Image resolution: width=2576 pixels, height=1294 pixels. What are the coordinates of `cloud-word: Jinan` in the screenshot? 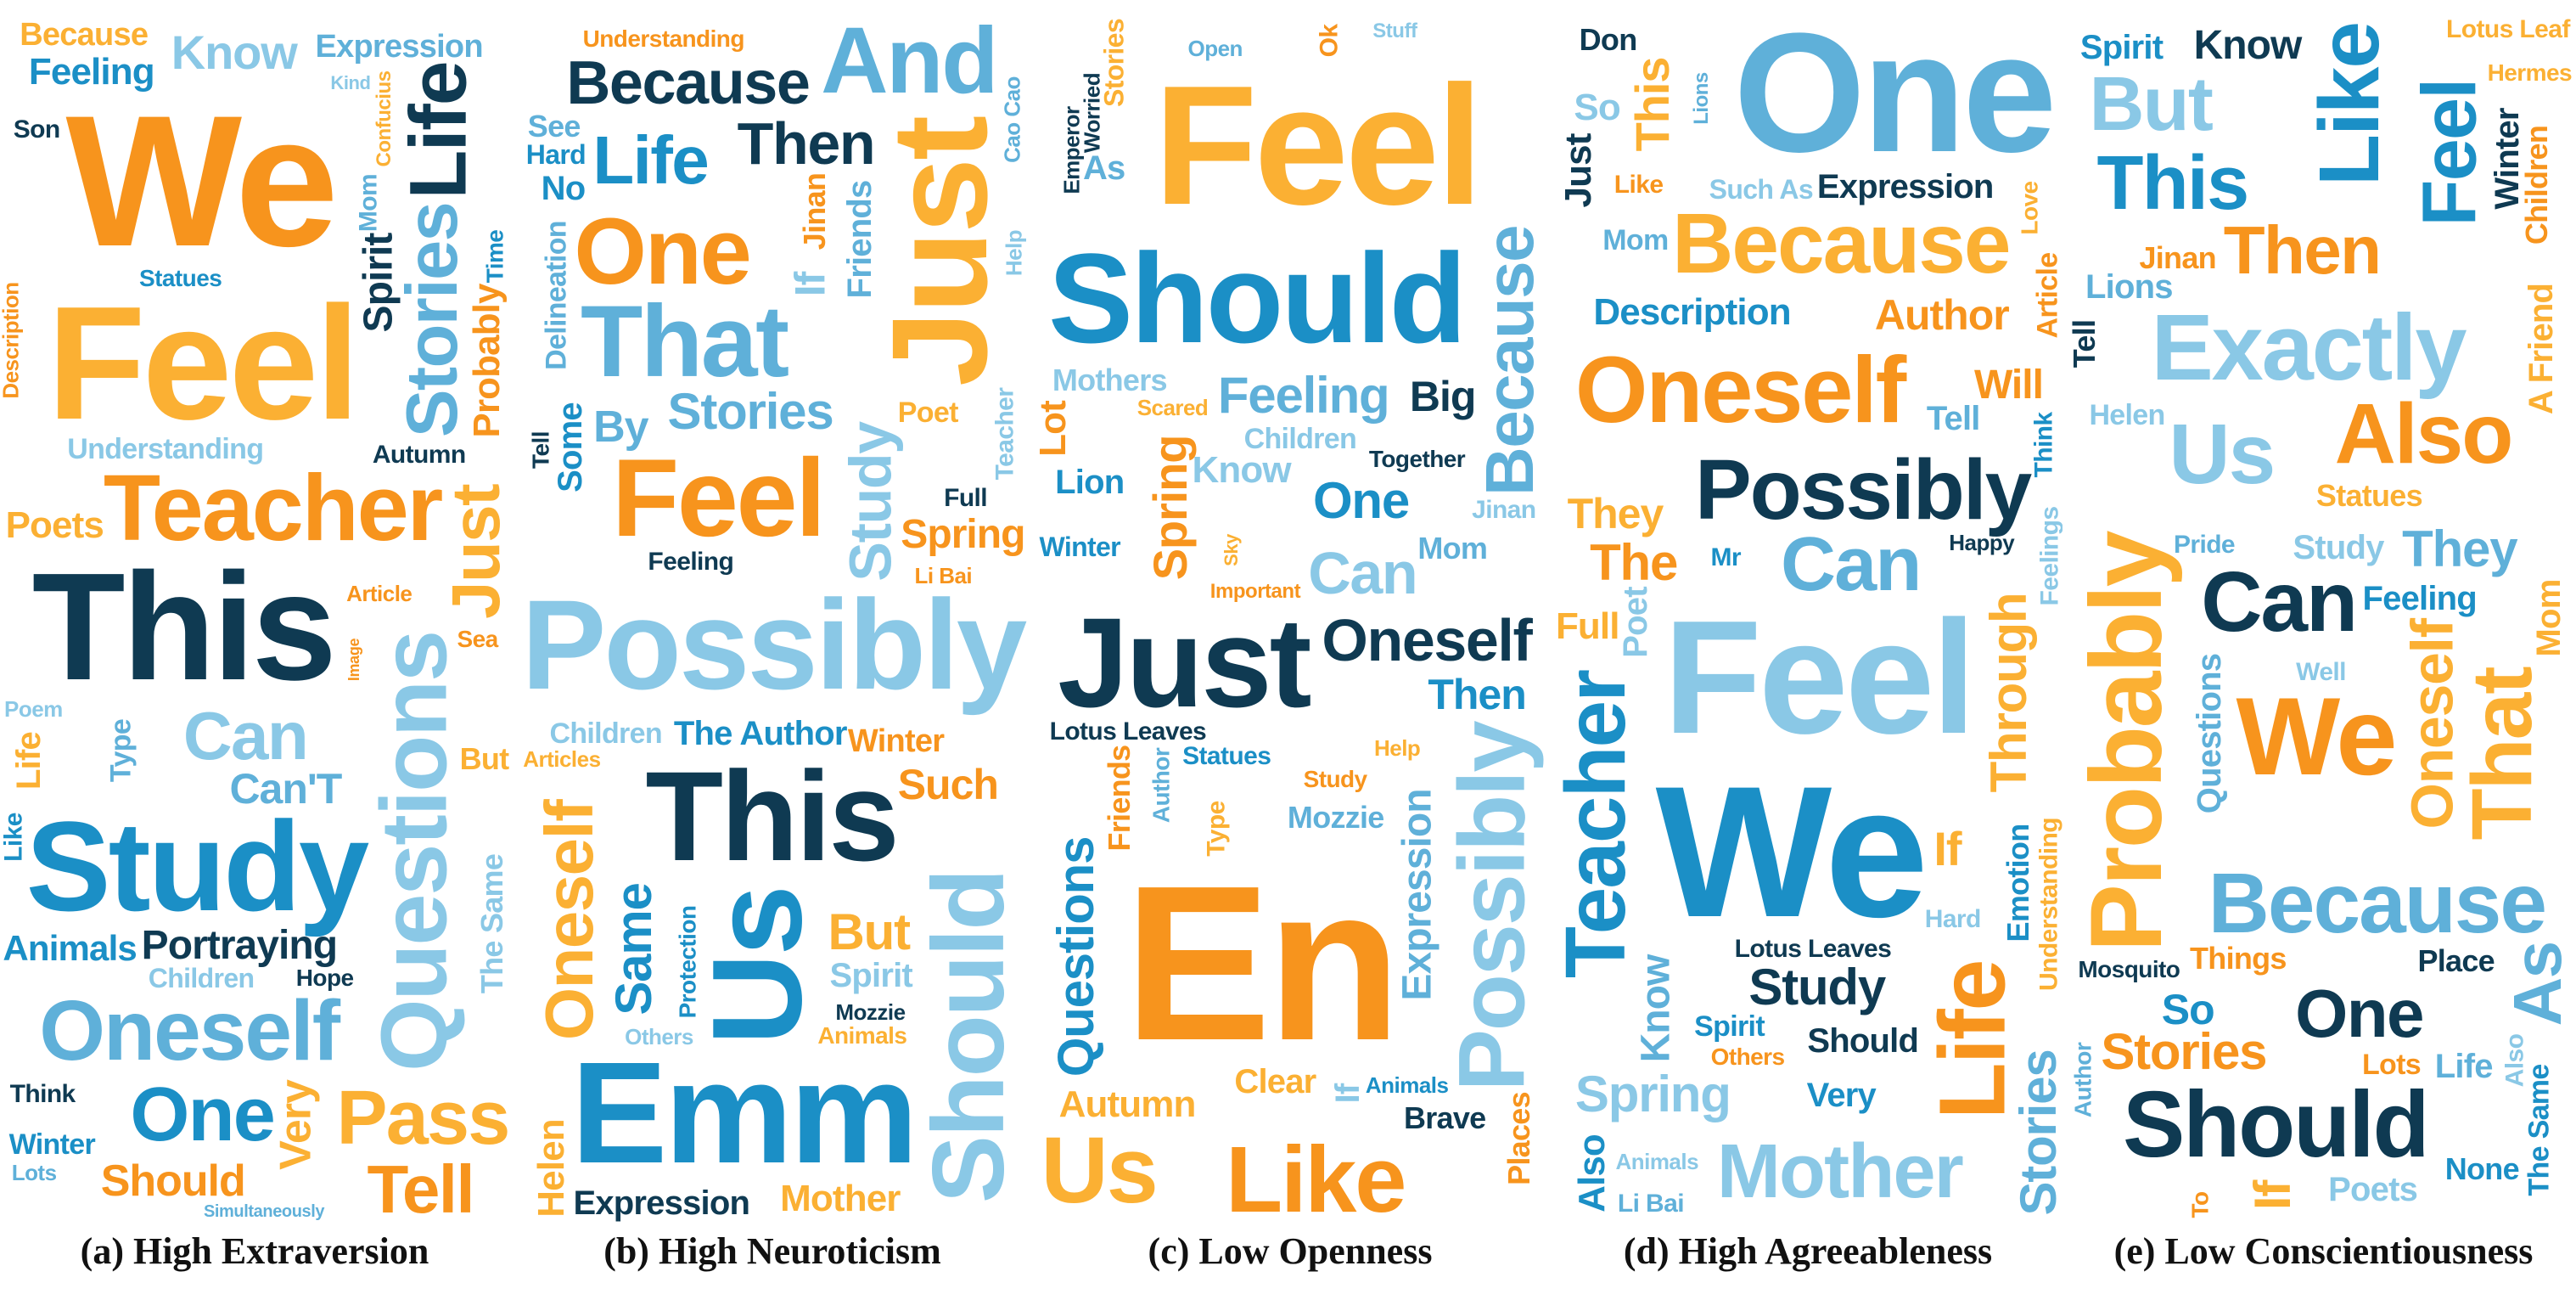 It's located at (814, 211).